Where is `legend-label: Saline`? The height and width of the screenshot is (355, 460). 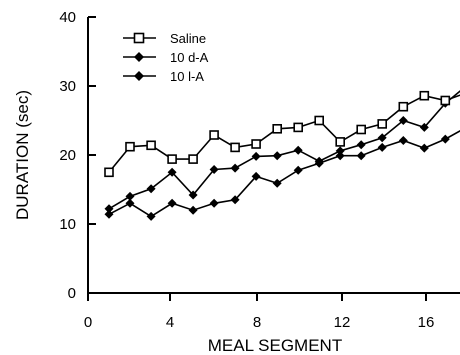
legend-label: Saline is located at coordinates (188, 38).